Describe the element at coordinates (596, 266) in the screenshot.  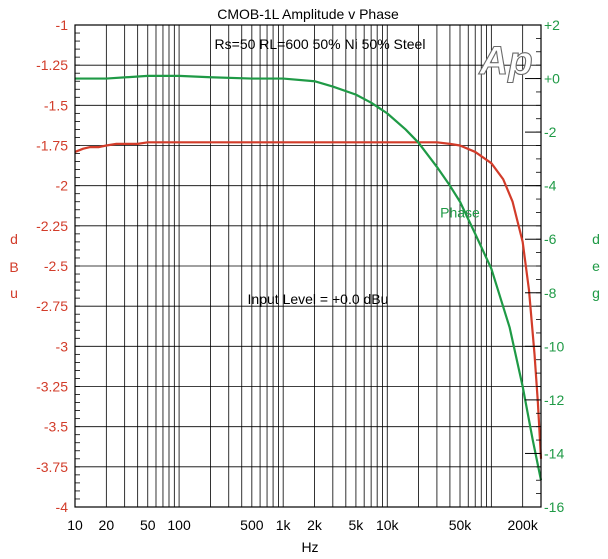
I see `y-right-label-e: e` at that location.